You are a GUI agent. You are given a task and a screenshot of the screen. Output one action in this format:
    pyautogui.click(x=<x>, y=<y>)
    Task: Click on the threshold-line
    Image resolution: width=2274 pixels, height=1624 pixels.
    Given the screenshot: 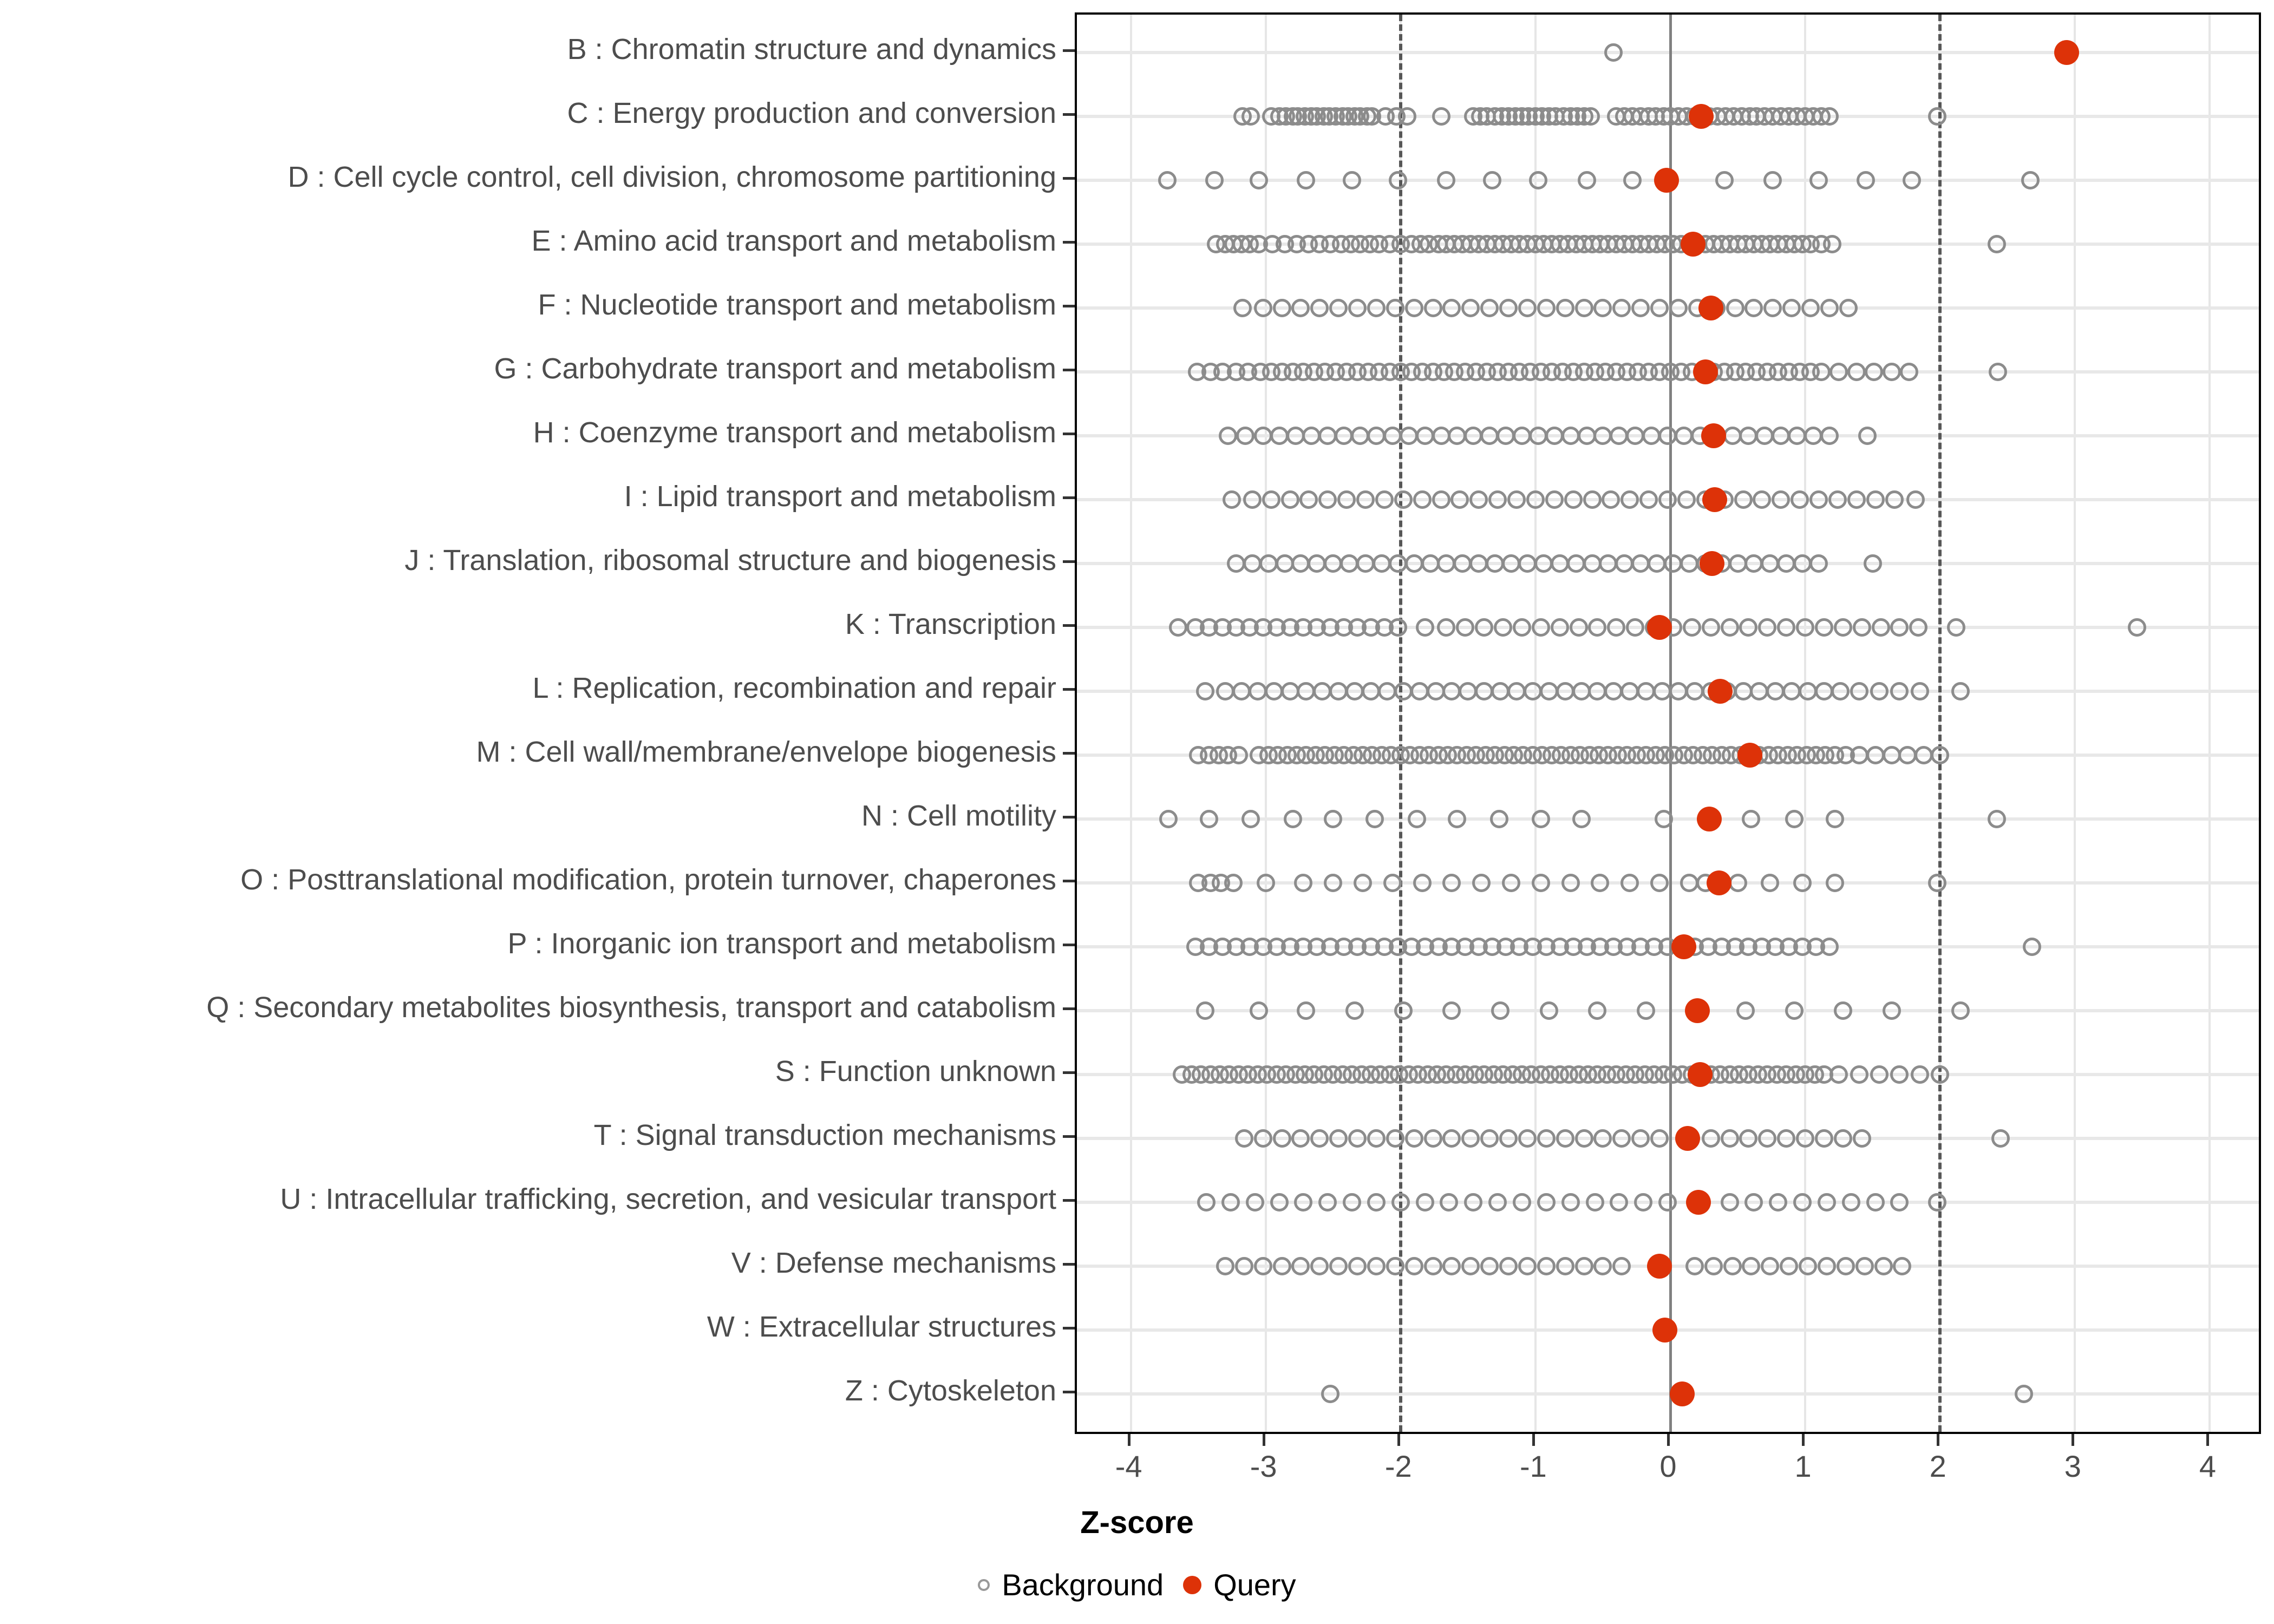 What is the action you would take?
    pyautogui.click(x=1940, y=723)
    